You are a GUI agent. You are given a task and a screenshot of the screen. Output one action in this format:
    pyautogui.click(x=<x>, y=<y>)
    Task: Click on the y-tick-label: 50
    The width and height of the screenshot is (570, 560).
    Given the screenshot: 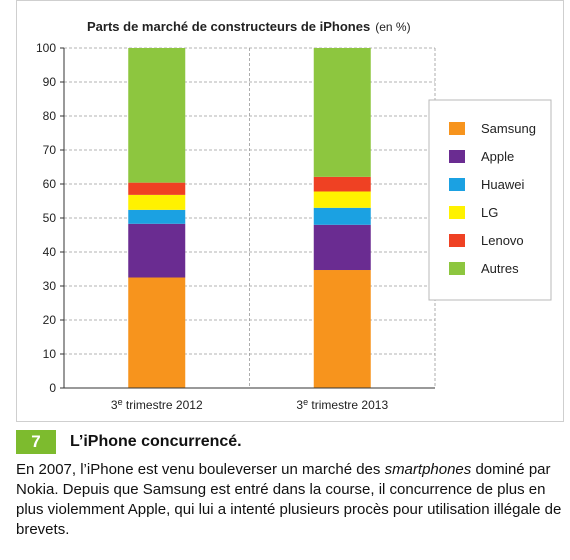 What is the action you would take?
    pyautogui.click(x=50, y=218)
    